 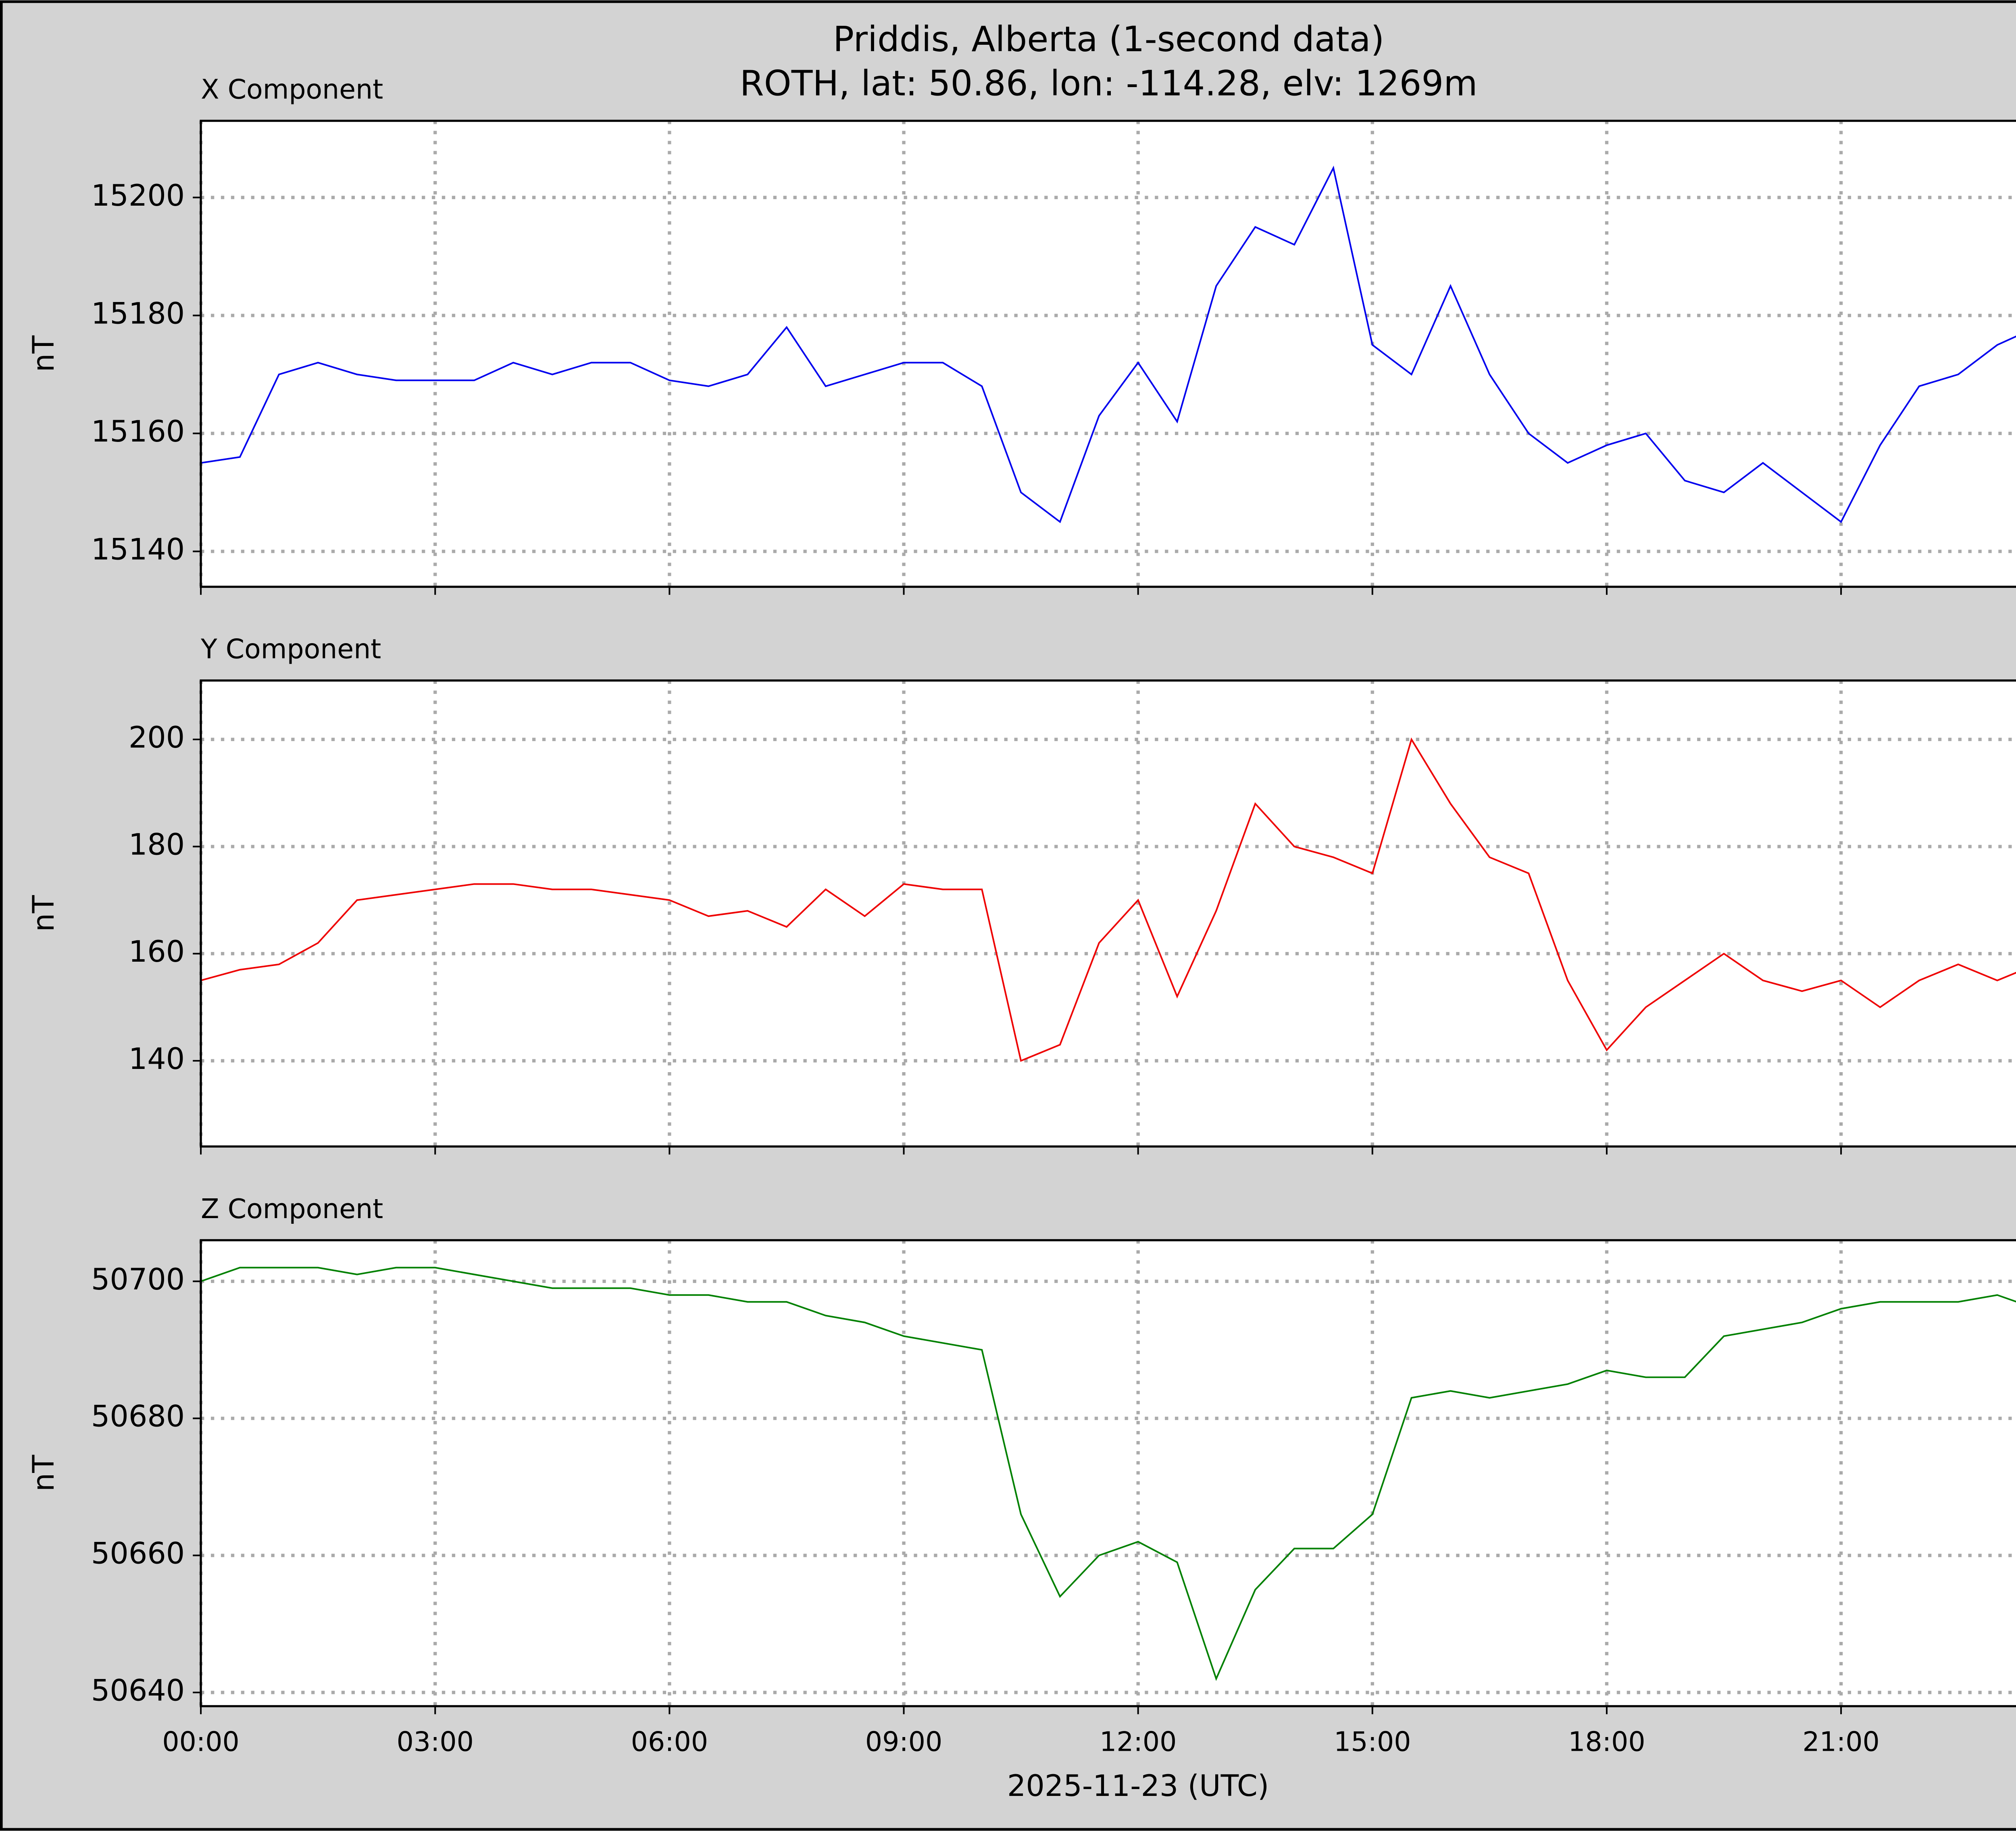 What do you see at coordinates (138, 196) in the screenshot?
I see `y-tick-label: 15200` at bounding box center [138, 196].